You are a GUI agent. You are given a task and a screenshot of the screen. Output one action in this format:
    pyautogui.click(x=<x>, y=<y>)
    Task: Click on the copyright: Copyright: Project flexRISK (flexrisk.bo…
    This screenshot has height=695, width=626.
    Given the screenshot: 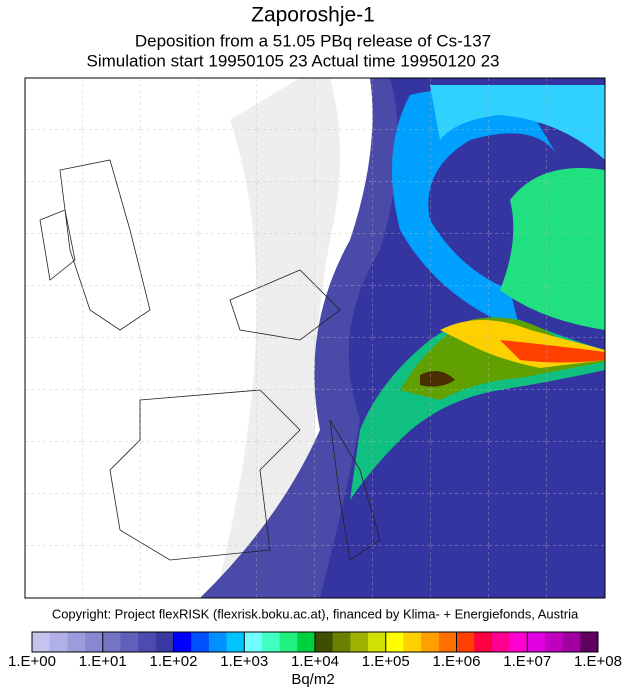 What is the action you would take?
    pyautogui.click(x=315, y=613)
    